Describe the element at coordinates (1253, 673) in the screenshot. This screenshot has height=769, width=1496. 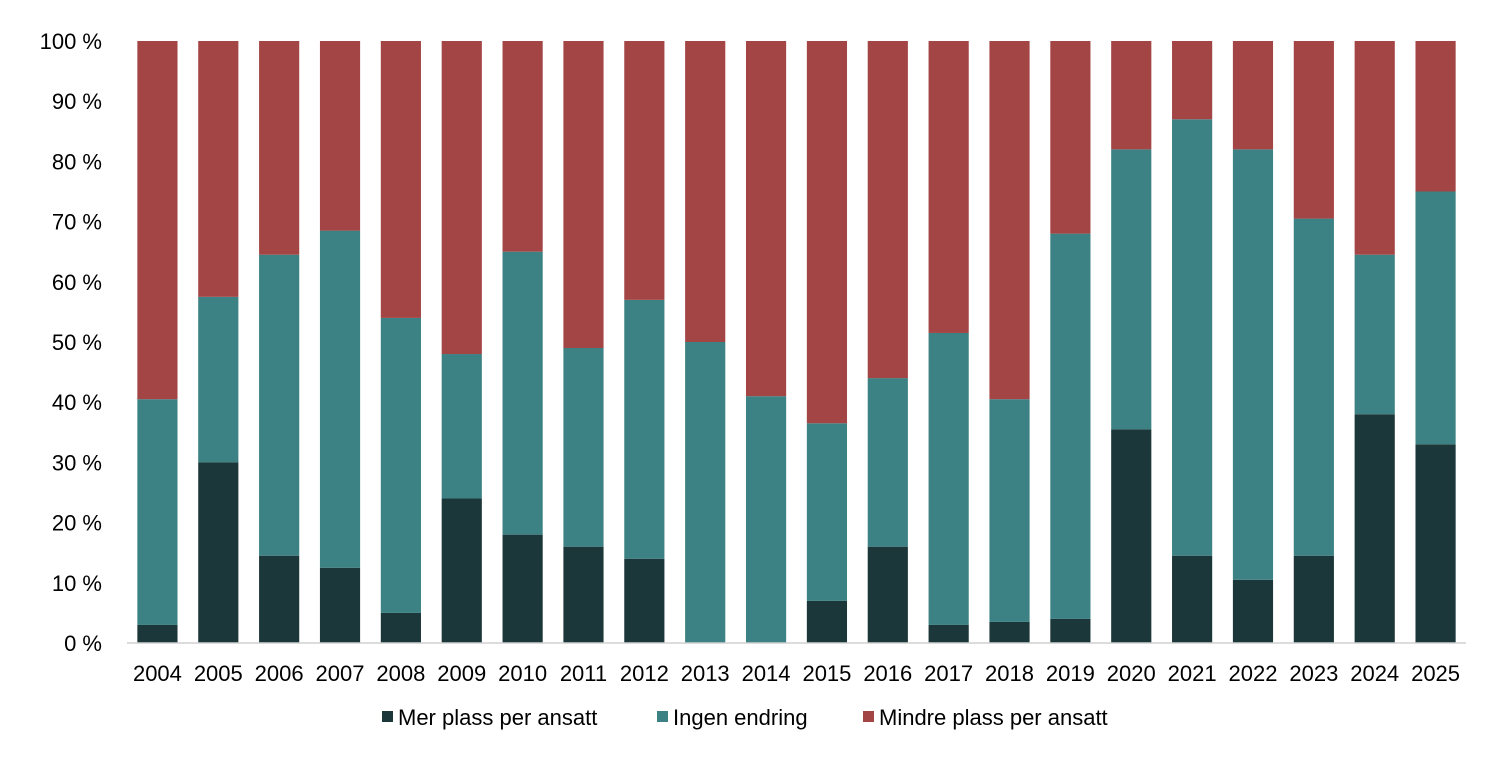
I see `x-tick-label: 2022` at that location.